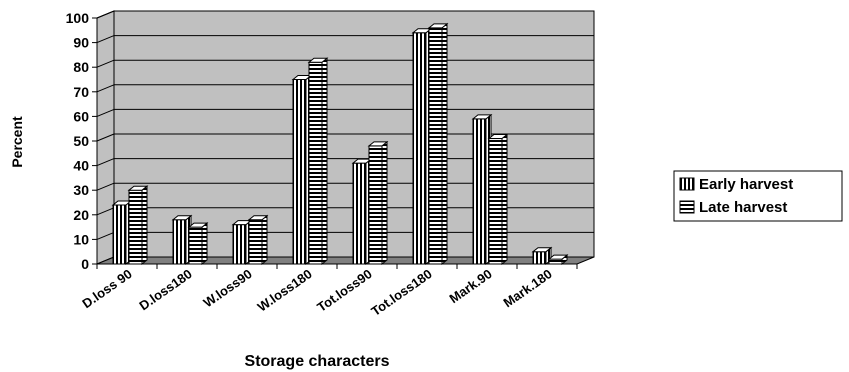  What do you see at coordinates (378, 203) in the screenshot?
I see `bar-late-harvest-tot-loss90` at bounding box center [378, 203].